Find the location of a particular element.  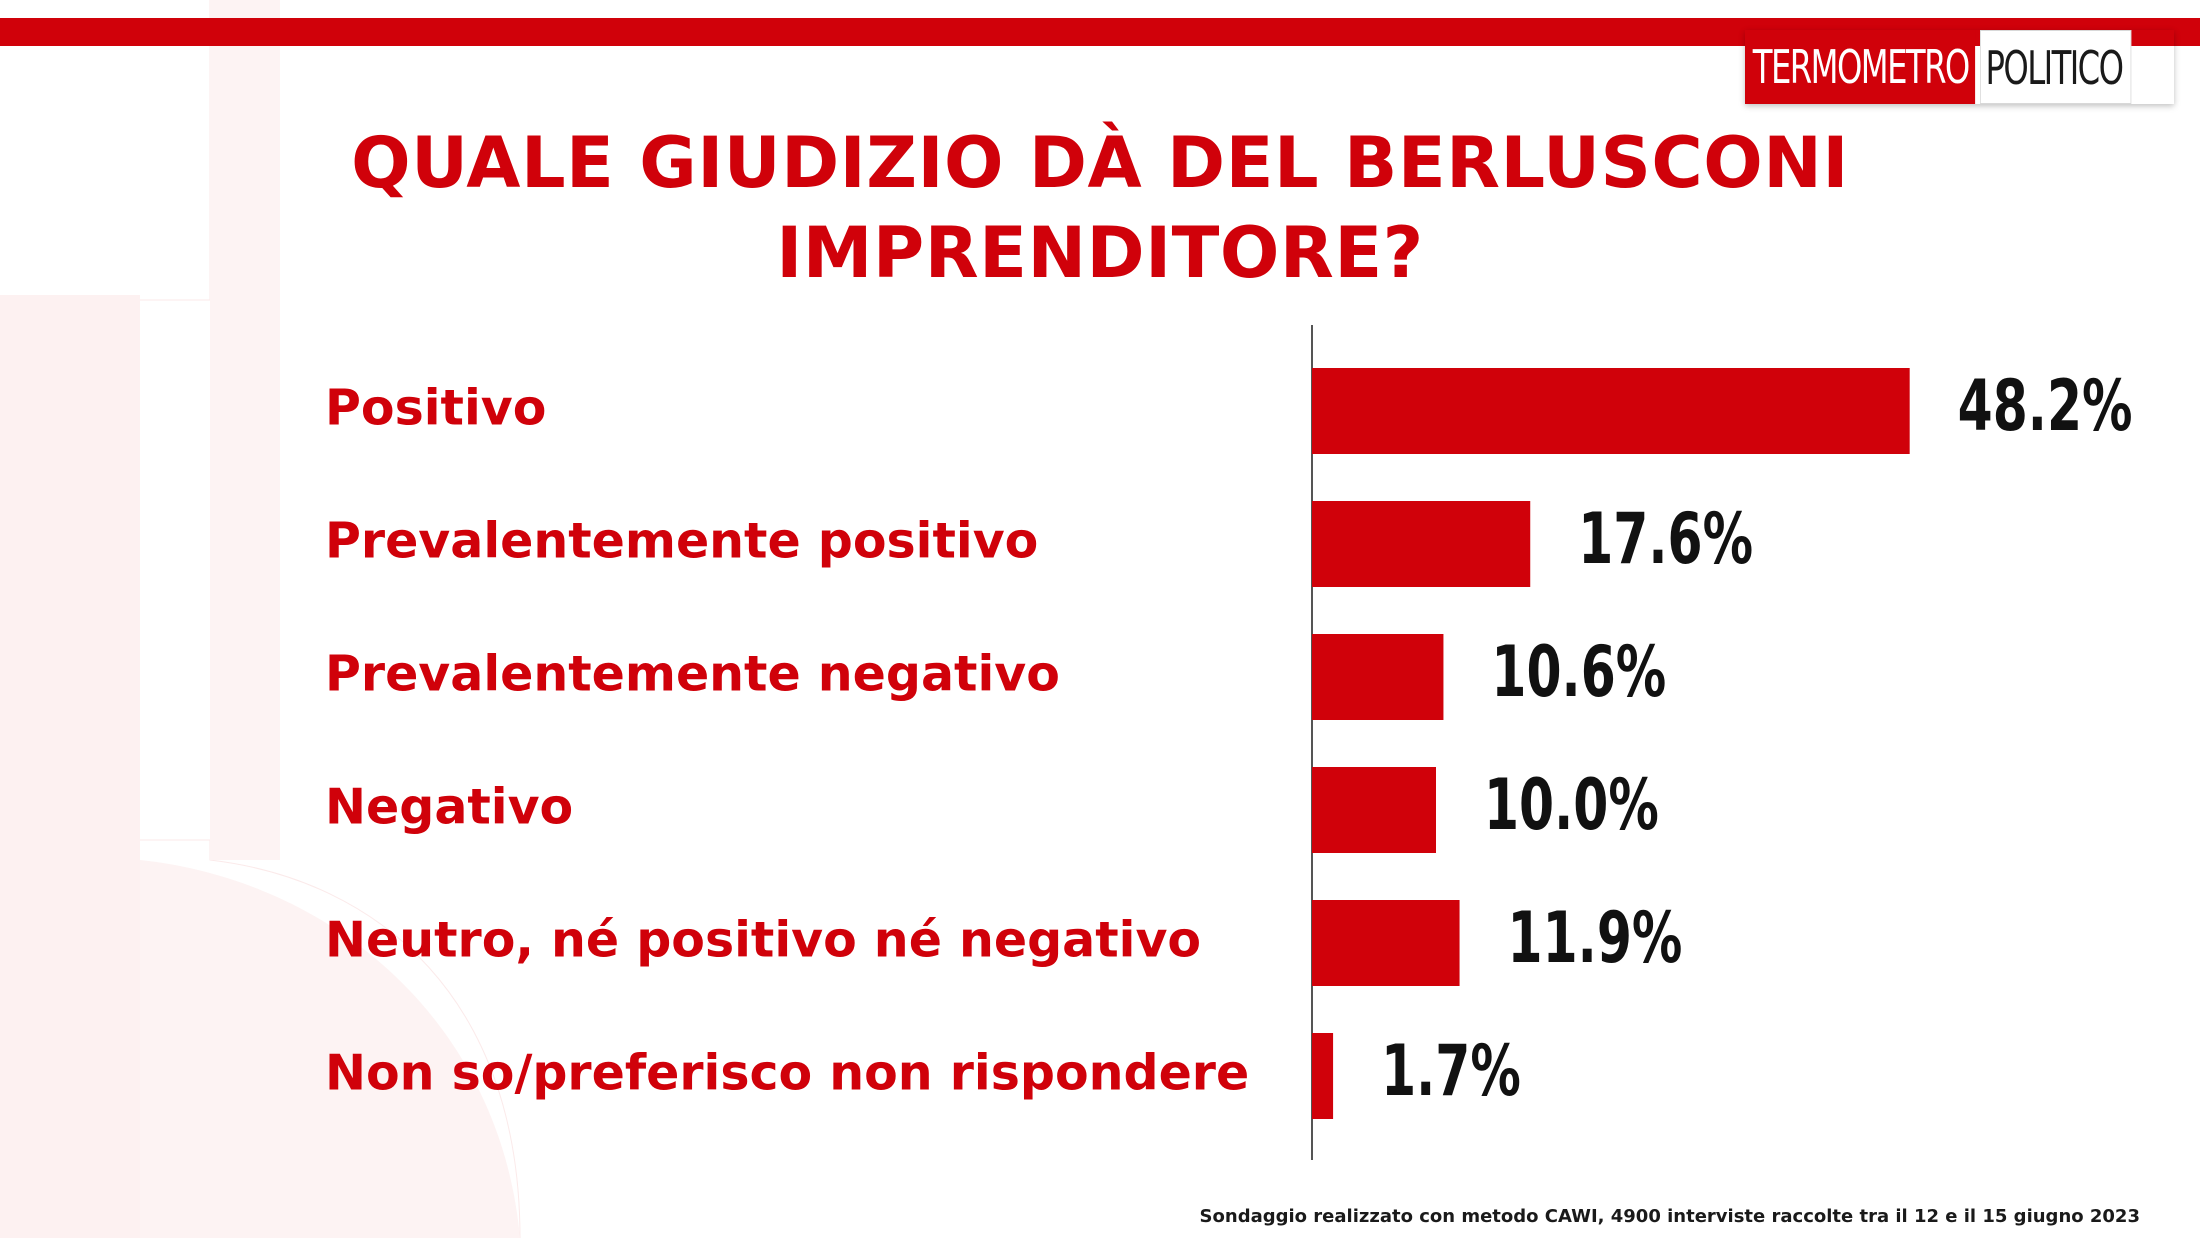

termometro-politico-logo: TERMOMETRO POLITICO is located at coordinates (1959, 67).